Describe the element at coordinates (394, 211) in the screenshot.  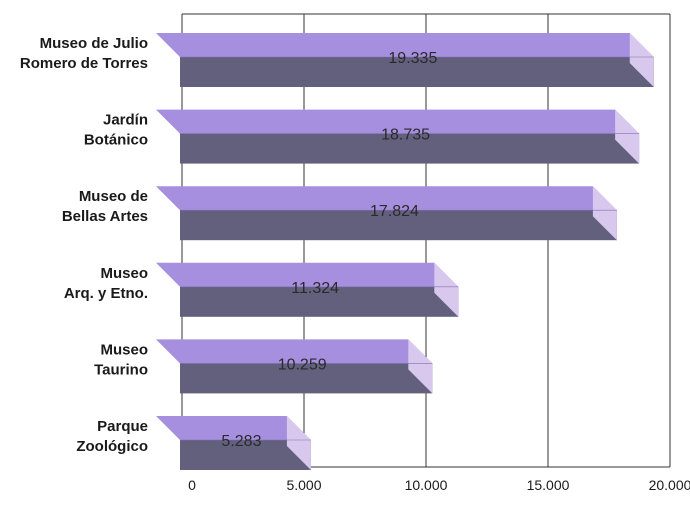
I see `bar-value-label: 17.824` at that location.